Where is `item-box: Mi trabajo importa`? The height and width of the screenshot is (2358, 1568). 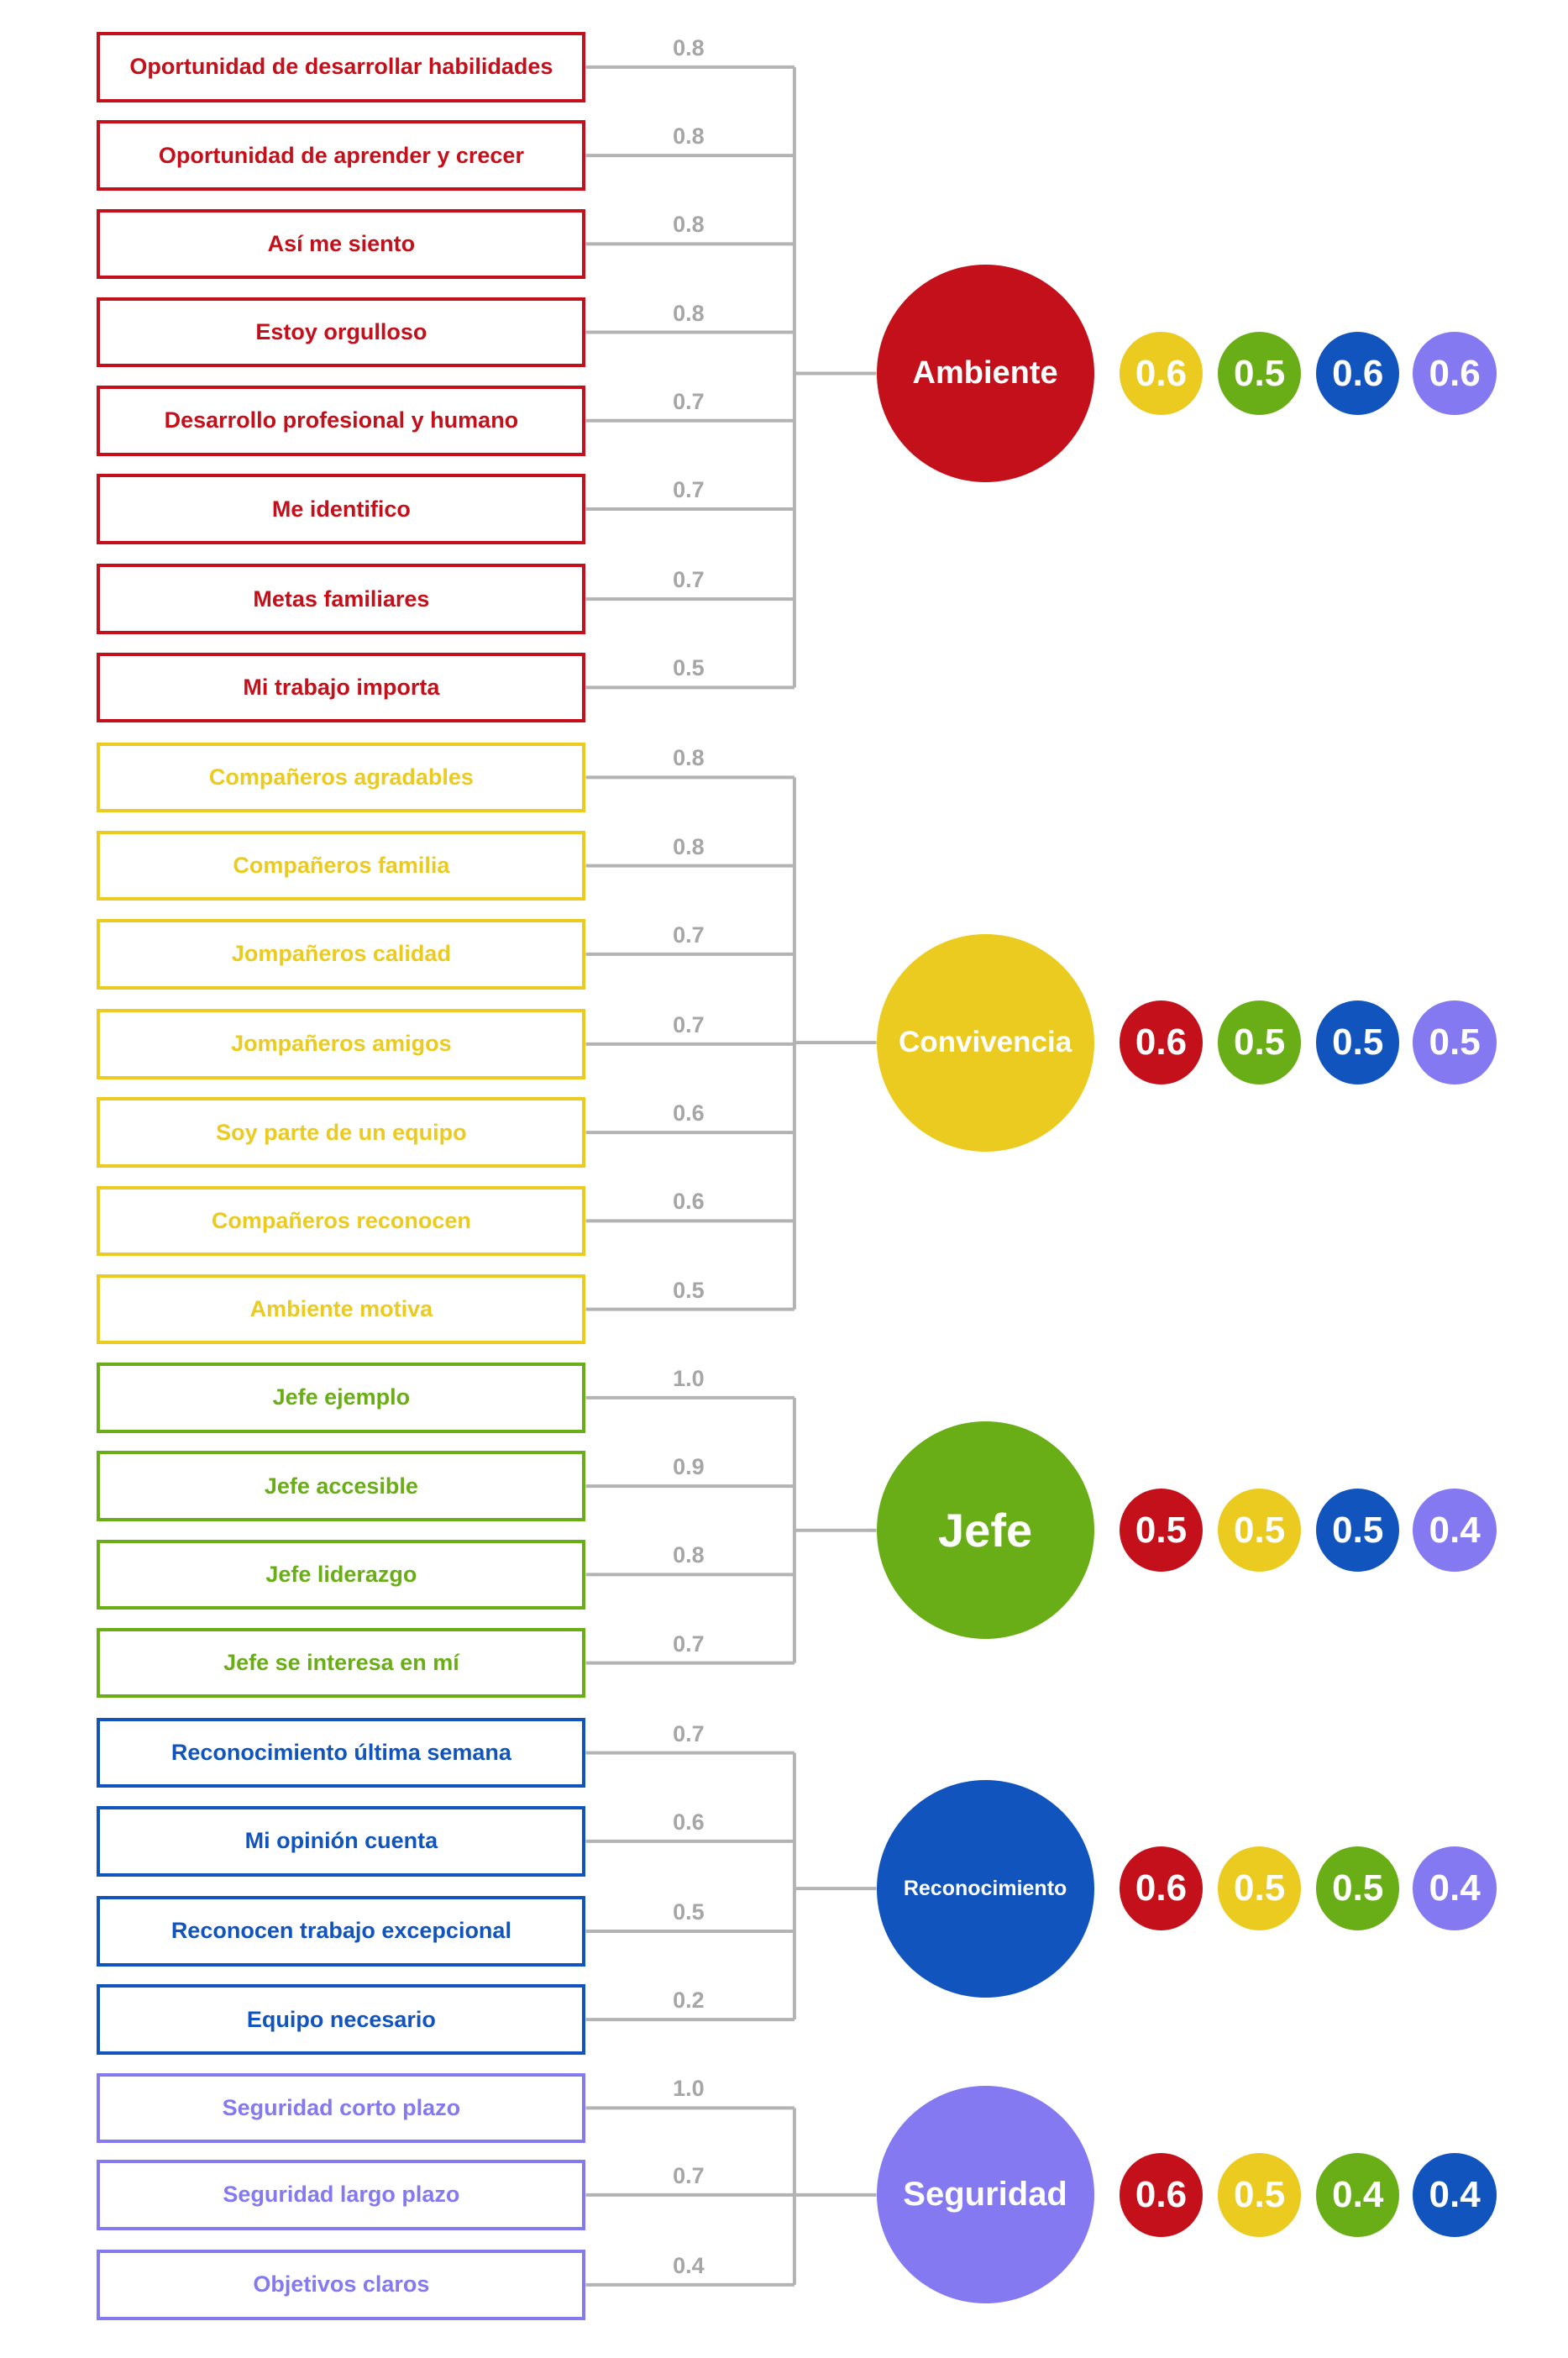 item-box: Mi trabajo importa is located at coordinates (341, 688).